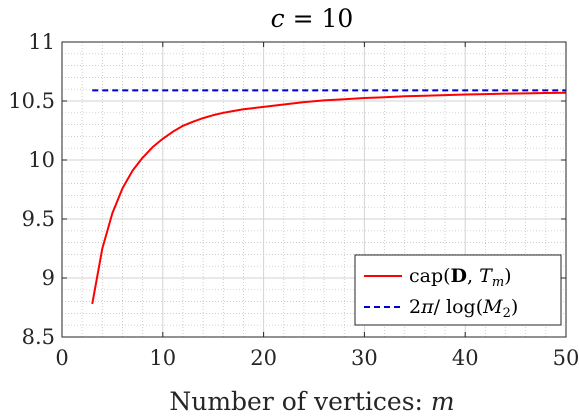 This screenshot has height=417, width=579. Describe the element at coordinates (41, 42) in the screenshot. I see `y-tick-label: 11` at that location.